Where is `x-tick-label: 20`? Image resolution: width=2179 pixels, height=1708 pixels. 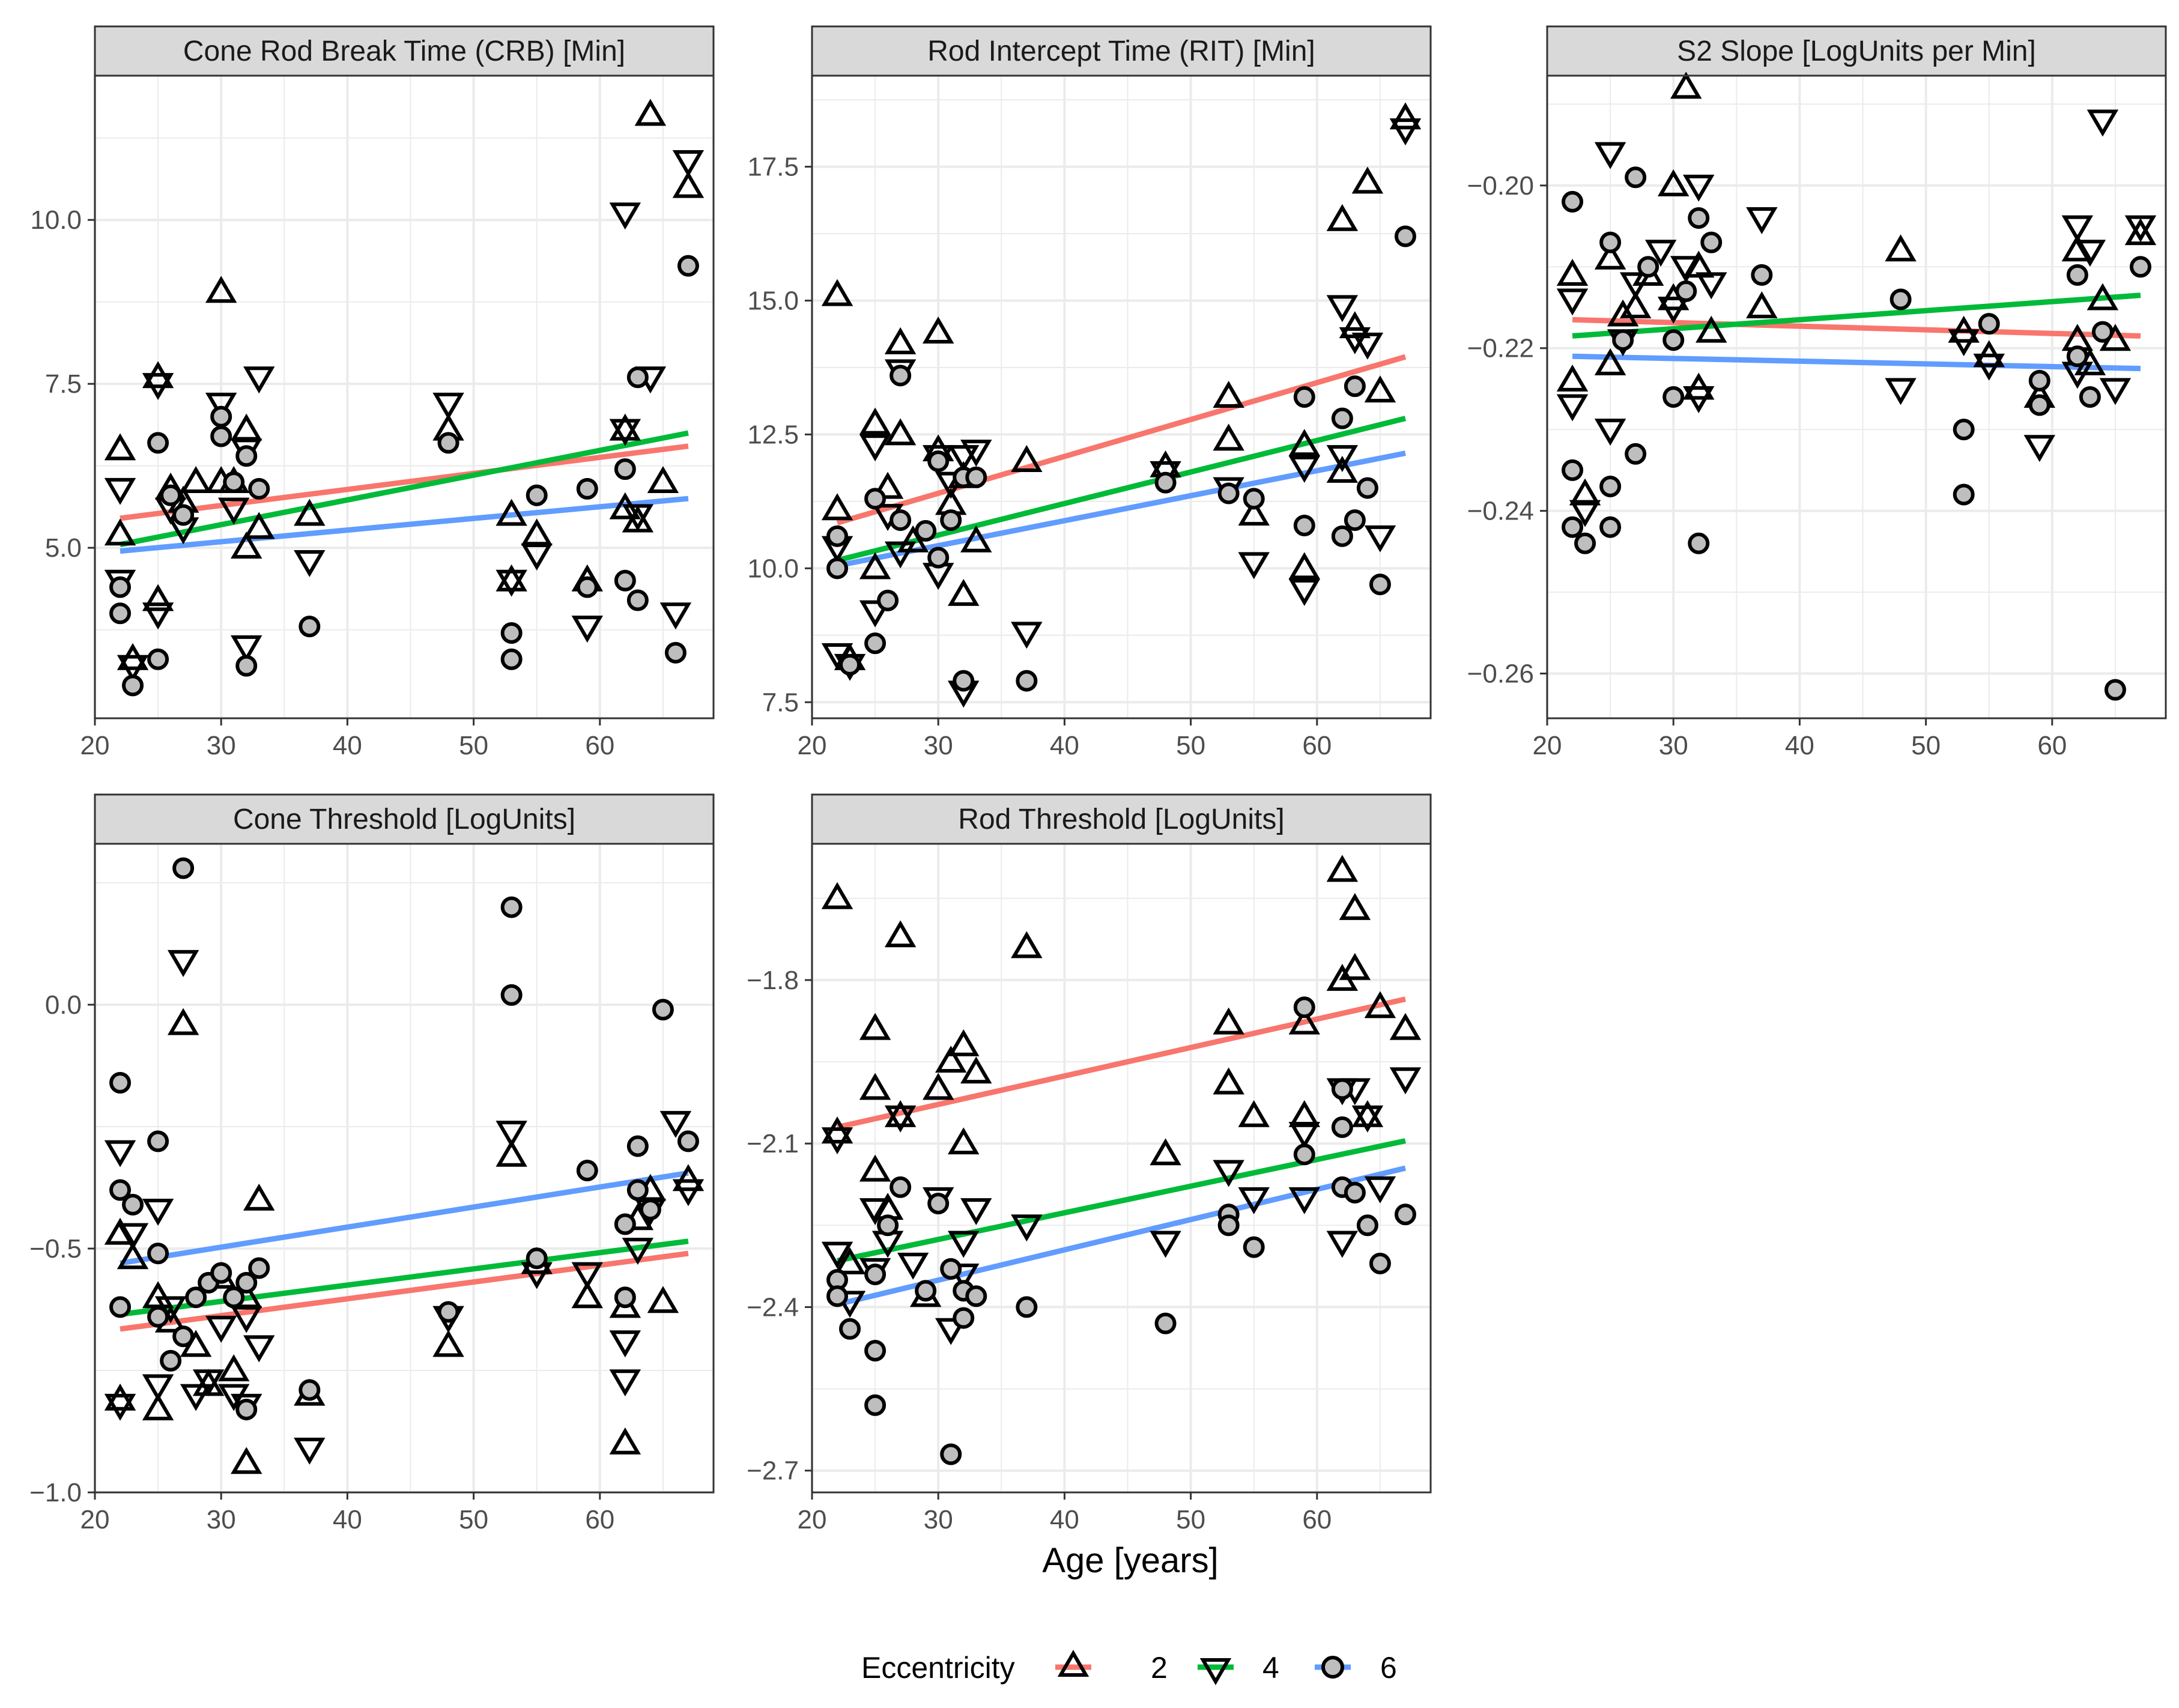 x-tick-label: 20 is located at coordinates (95, 745).